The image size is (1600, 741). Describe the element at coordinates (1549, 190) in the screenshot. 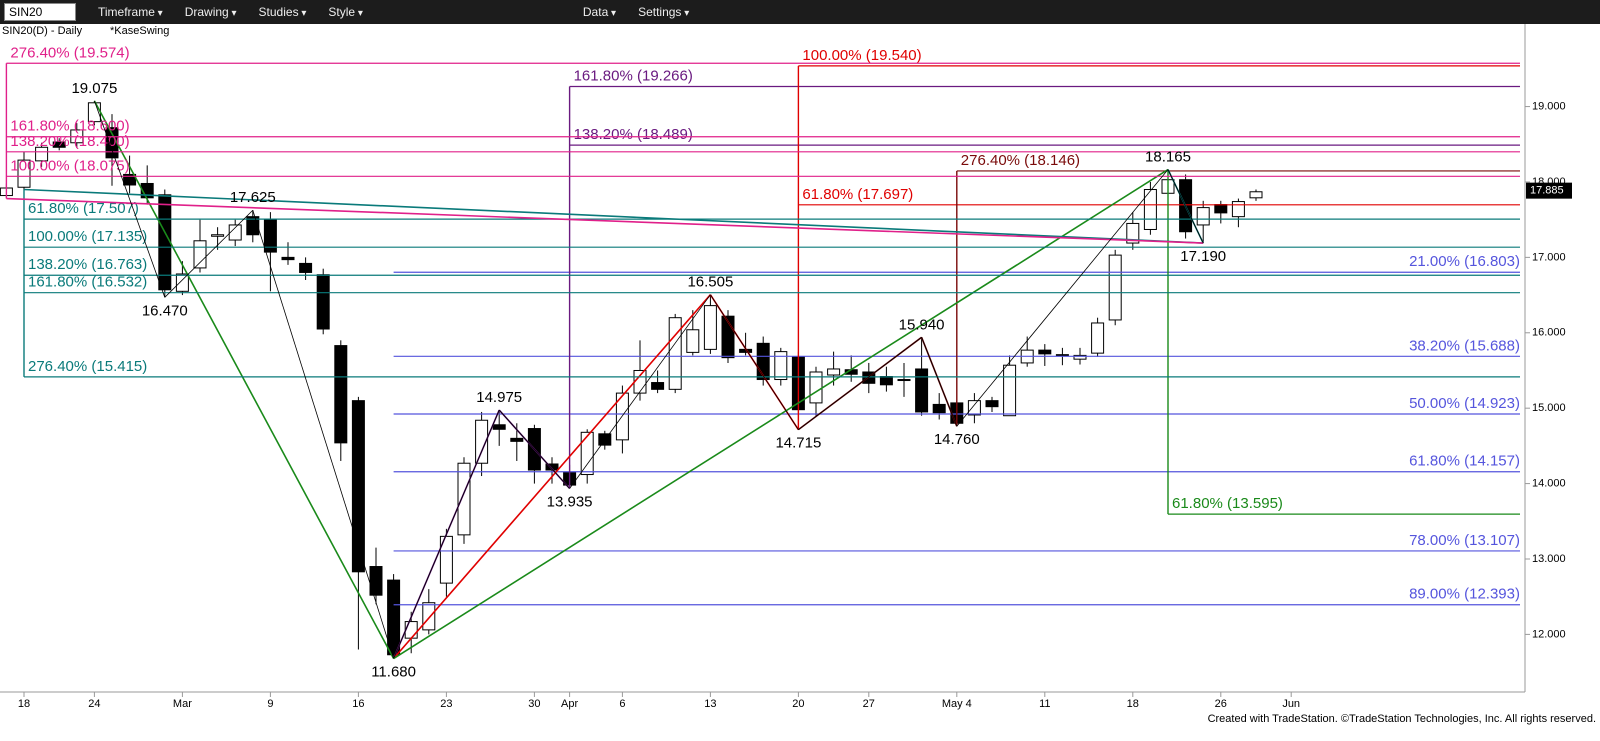

I see `last-price-box` at that location.